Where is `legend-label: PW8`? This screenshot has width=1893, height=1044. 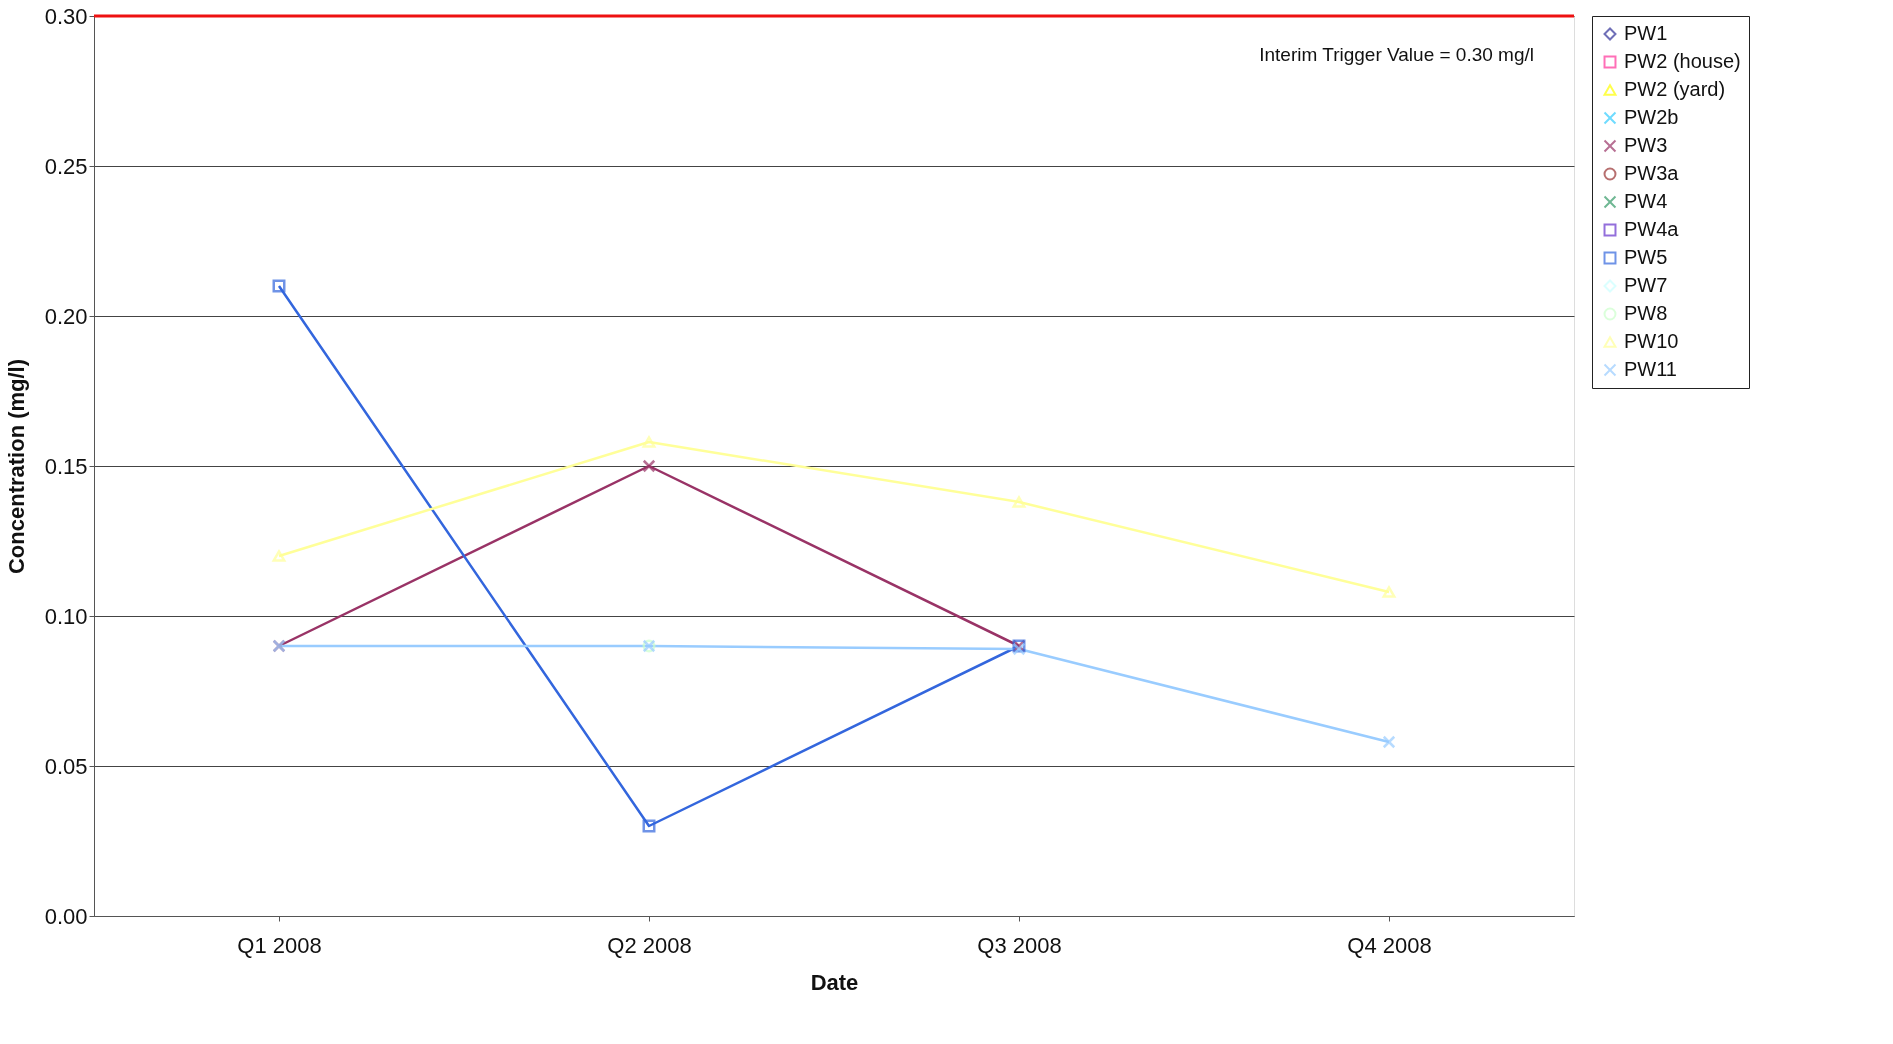
legend-label: PW8 is located at coordinates (1646, 313).